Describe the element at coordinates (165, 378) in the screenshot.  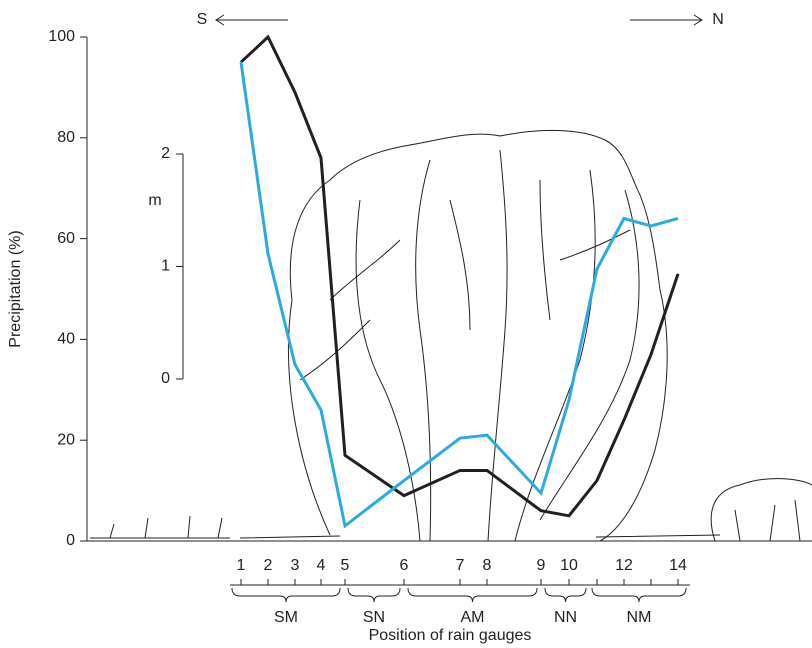
I see `scale-tick-label: 0` at that location.